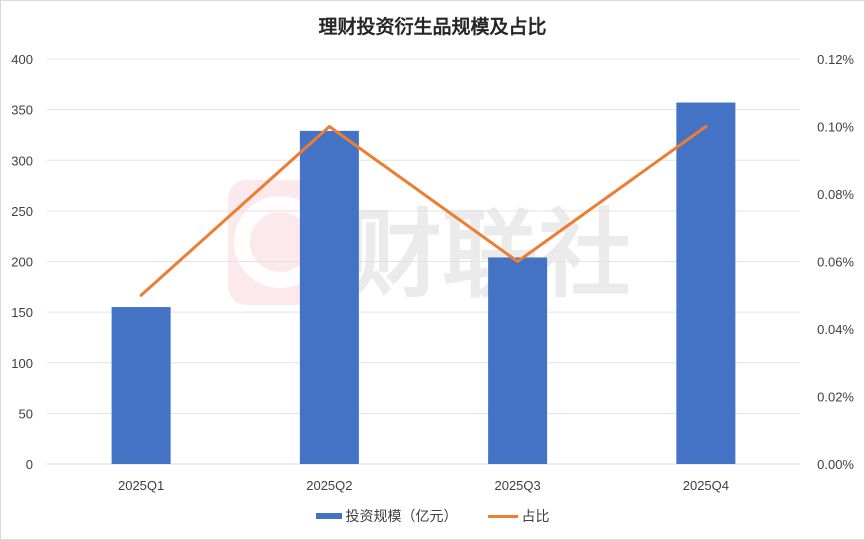  Describe the element at coordinates (835, 194) in the screenshot. I see `y2-axis-tick-label: 0.08%` at that location.